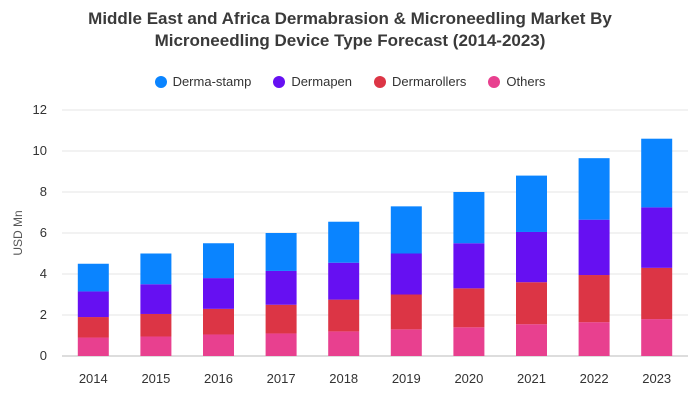 The height and width of the screenshot is (400, 700). Describe the element at coordinates (155, 378) in the screenshot. I see `x-tick-label: 2015` at that location.